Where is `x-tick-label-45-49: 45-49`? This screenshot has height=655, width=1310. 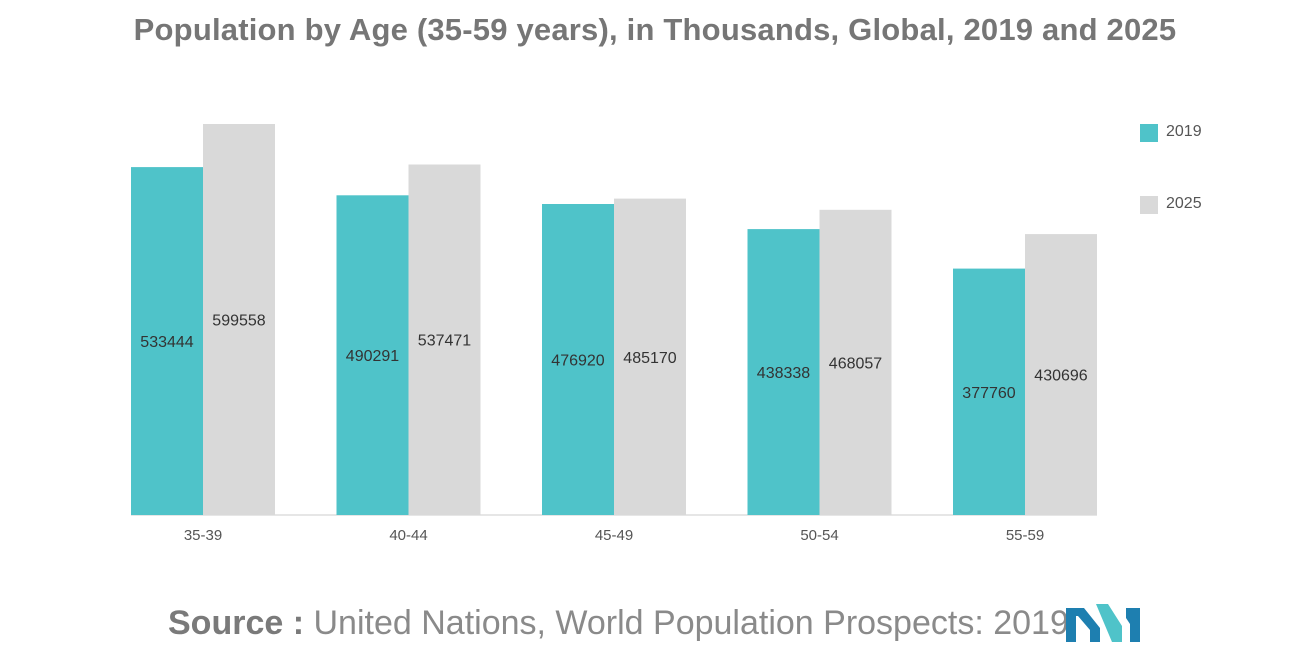 x-tick-label-45-49: 45-49 is located at coordinates (614, 535).